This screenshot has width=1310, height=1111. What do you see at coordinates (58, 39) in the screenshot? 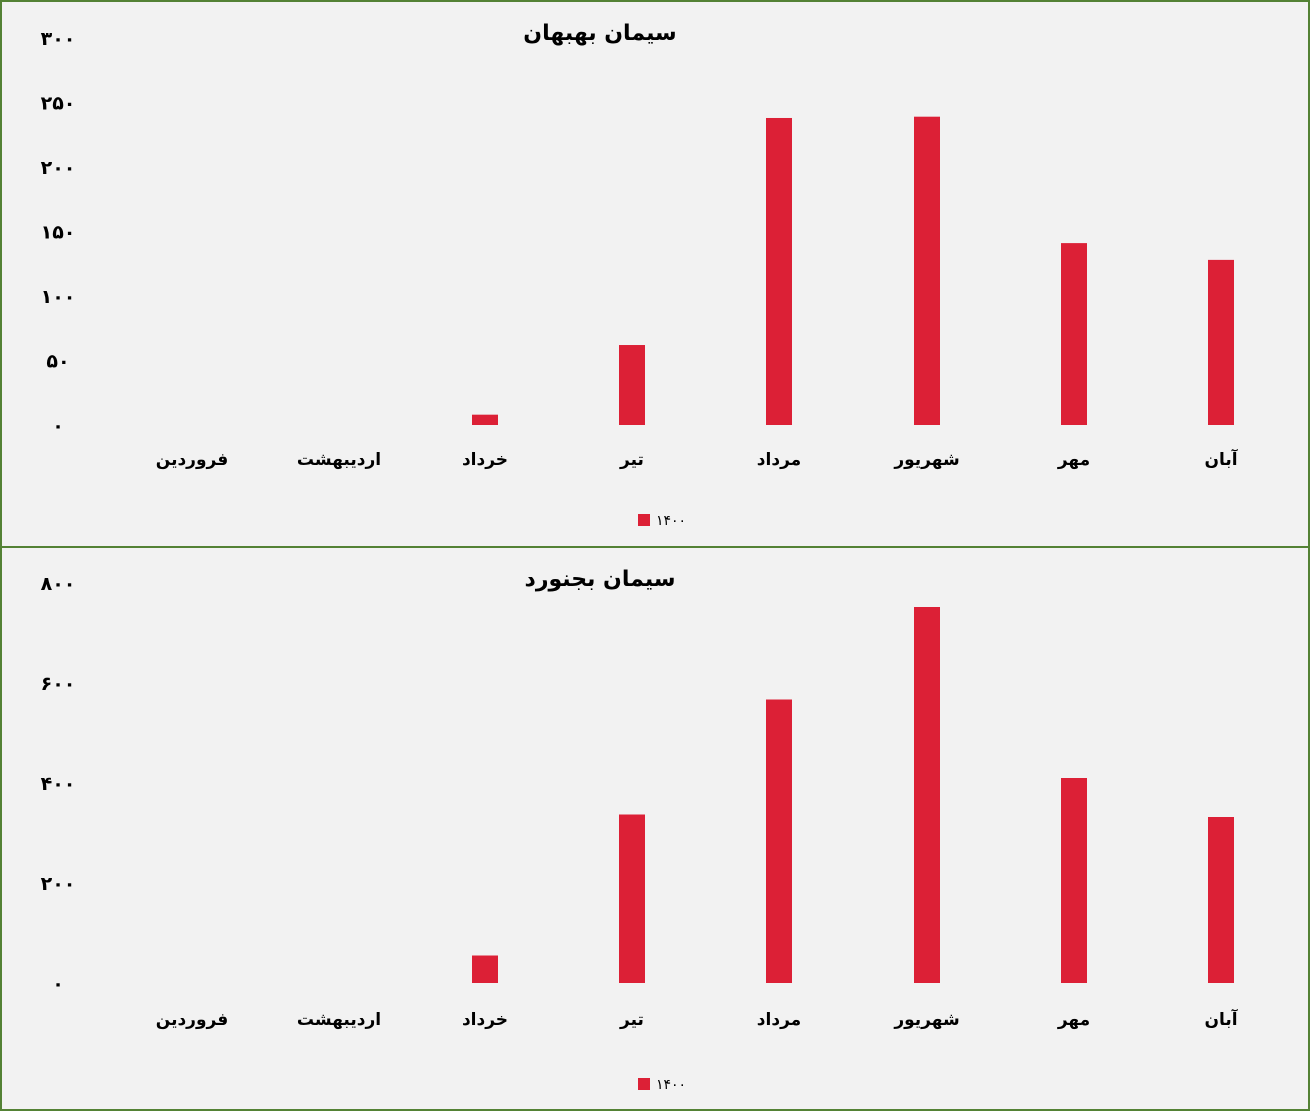
I see `y-tick-label: ۳۰۰` at bounding box center [58, 39].